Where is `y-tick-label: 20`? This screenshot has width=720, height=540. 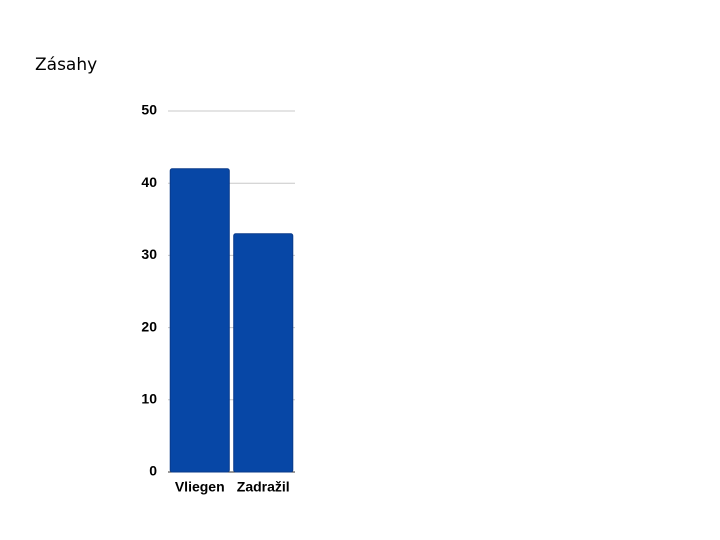 y-tick-label: 20 is located at coordinates (149, 326).